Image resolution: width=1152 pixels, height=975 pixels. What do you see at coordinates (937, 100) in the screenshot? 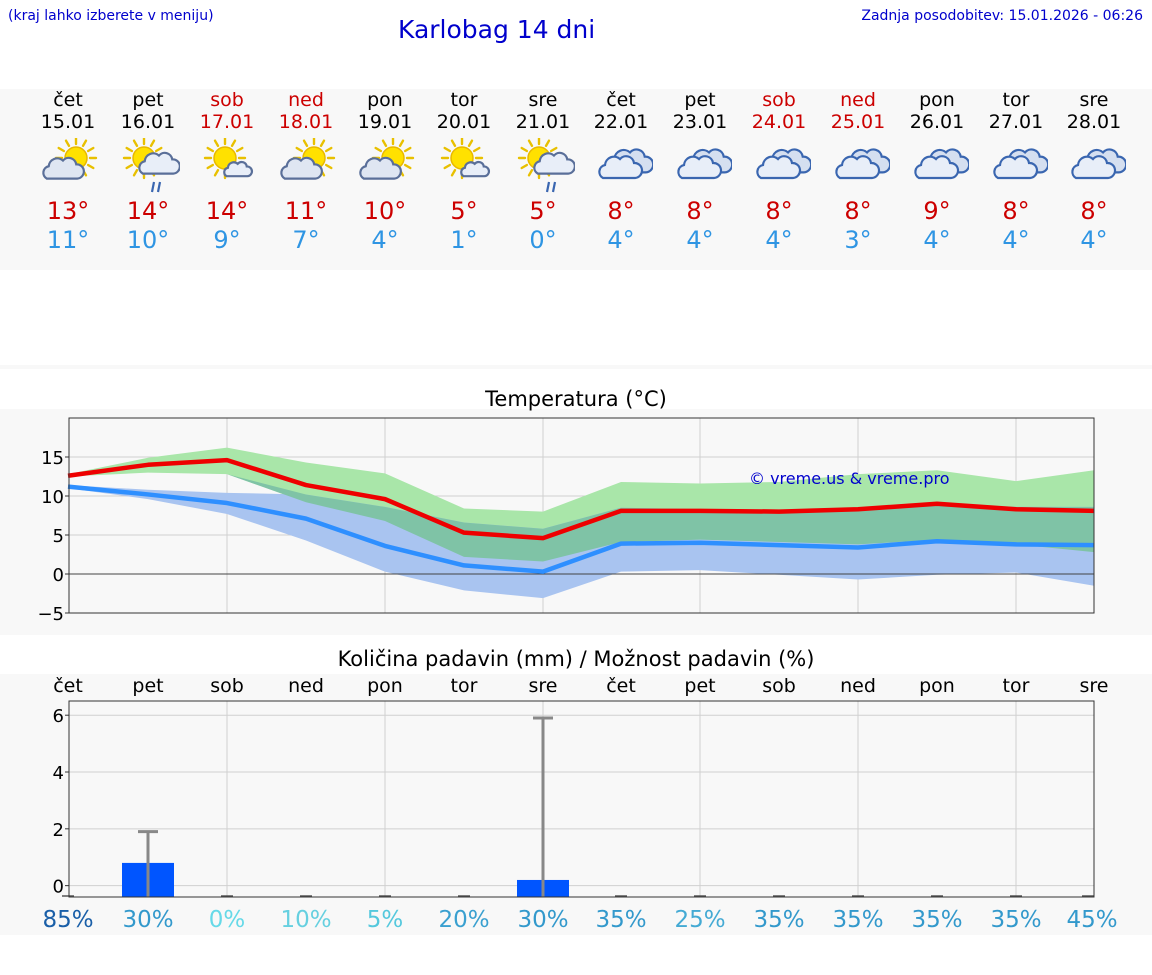
I see `day-name: pon` at bounding box center [937, 100].